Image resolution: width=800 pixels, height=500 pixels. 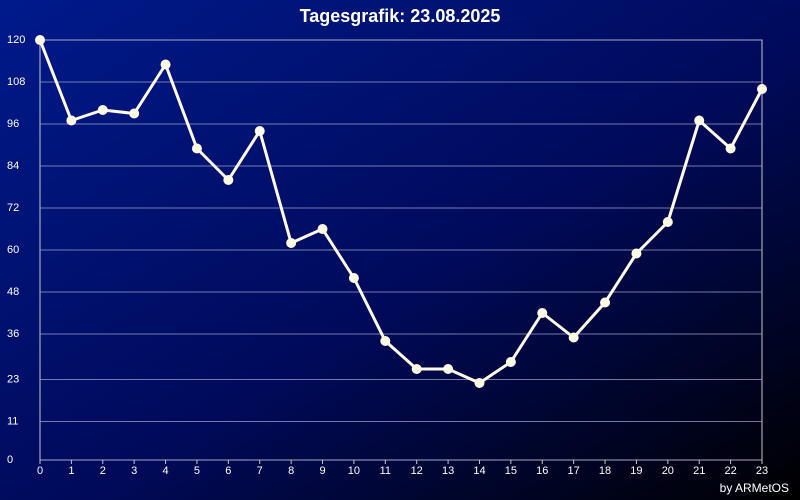 What do you see at coordinates (16, 82) in the screenshot?
I see `y-tick-label: 108` at bounding box center [16, 82].